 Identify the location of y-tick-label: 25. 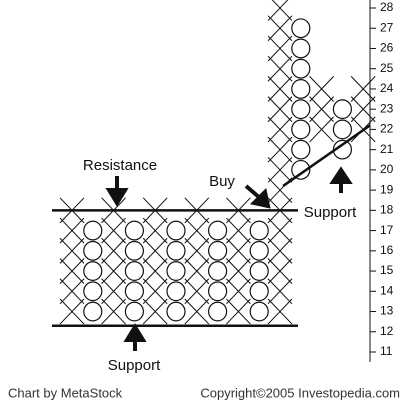
(387, 68).